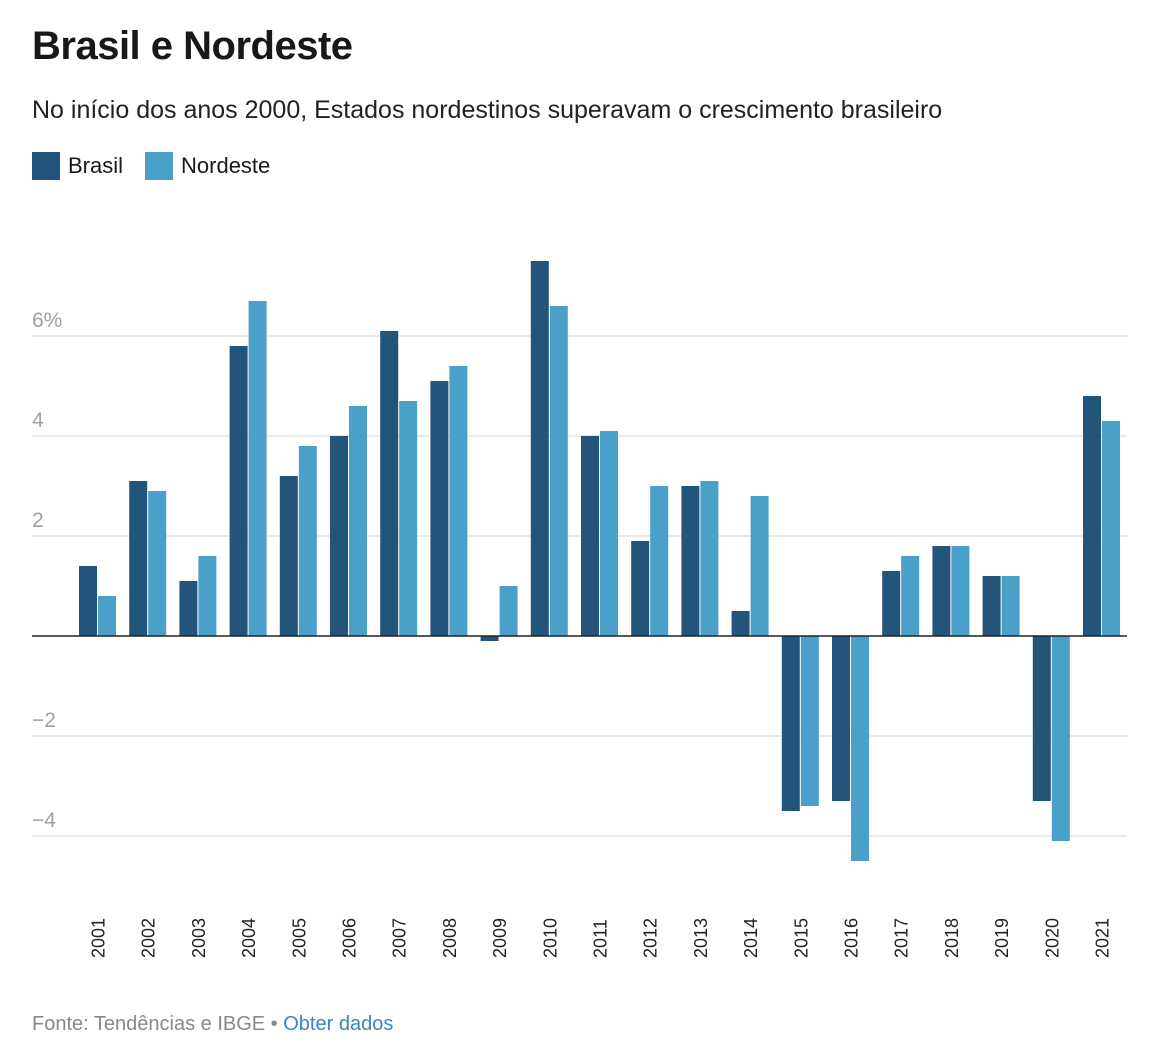  What do you see at coordinates (852, 938) in the screenshot?
I see `x-tick-label: 2016` at bounding box center [852, 938].